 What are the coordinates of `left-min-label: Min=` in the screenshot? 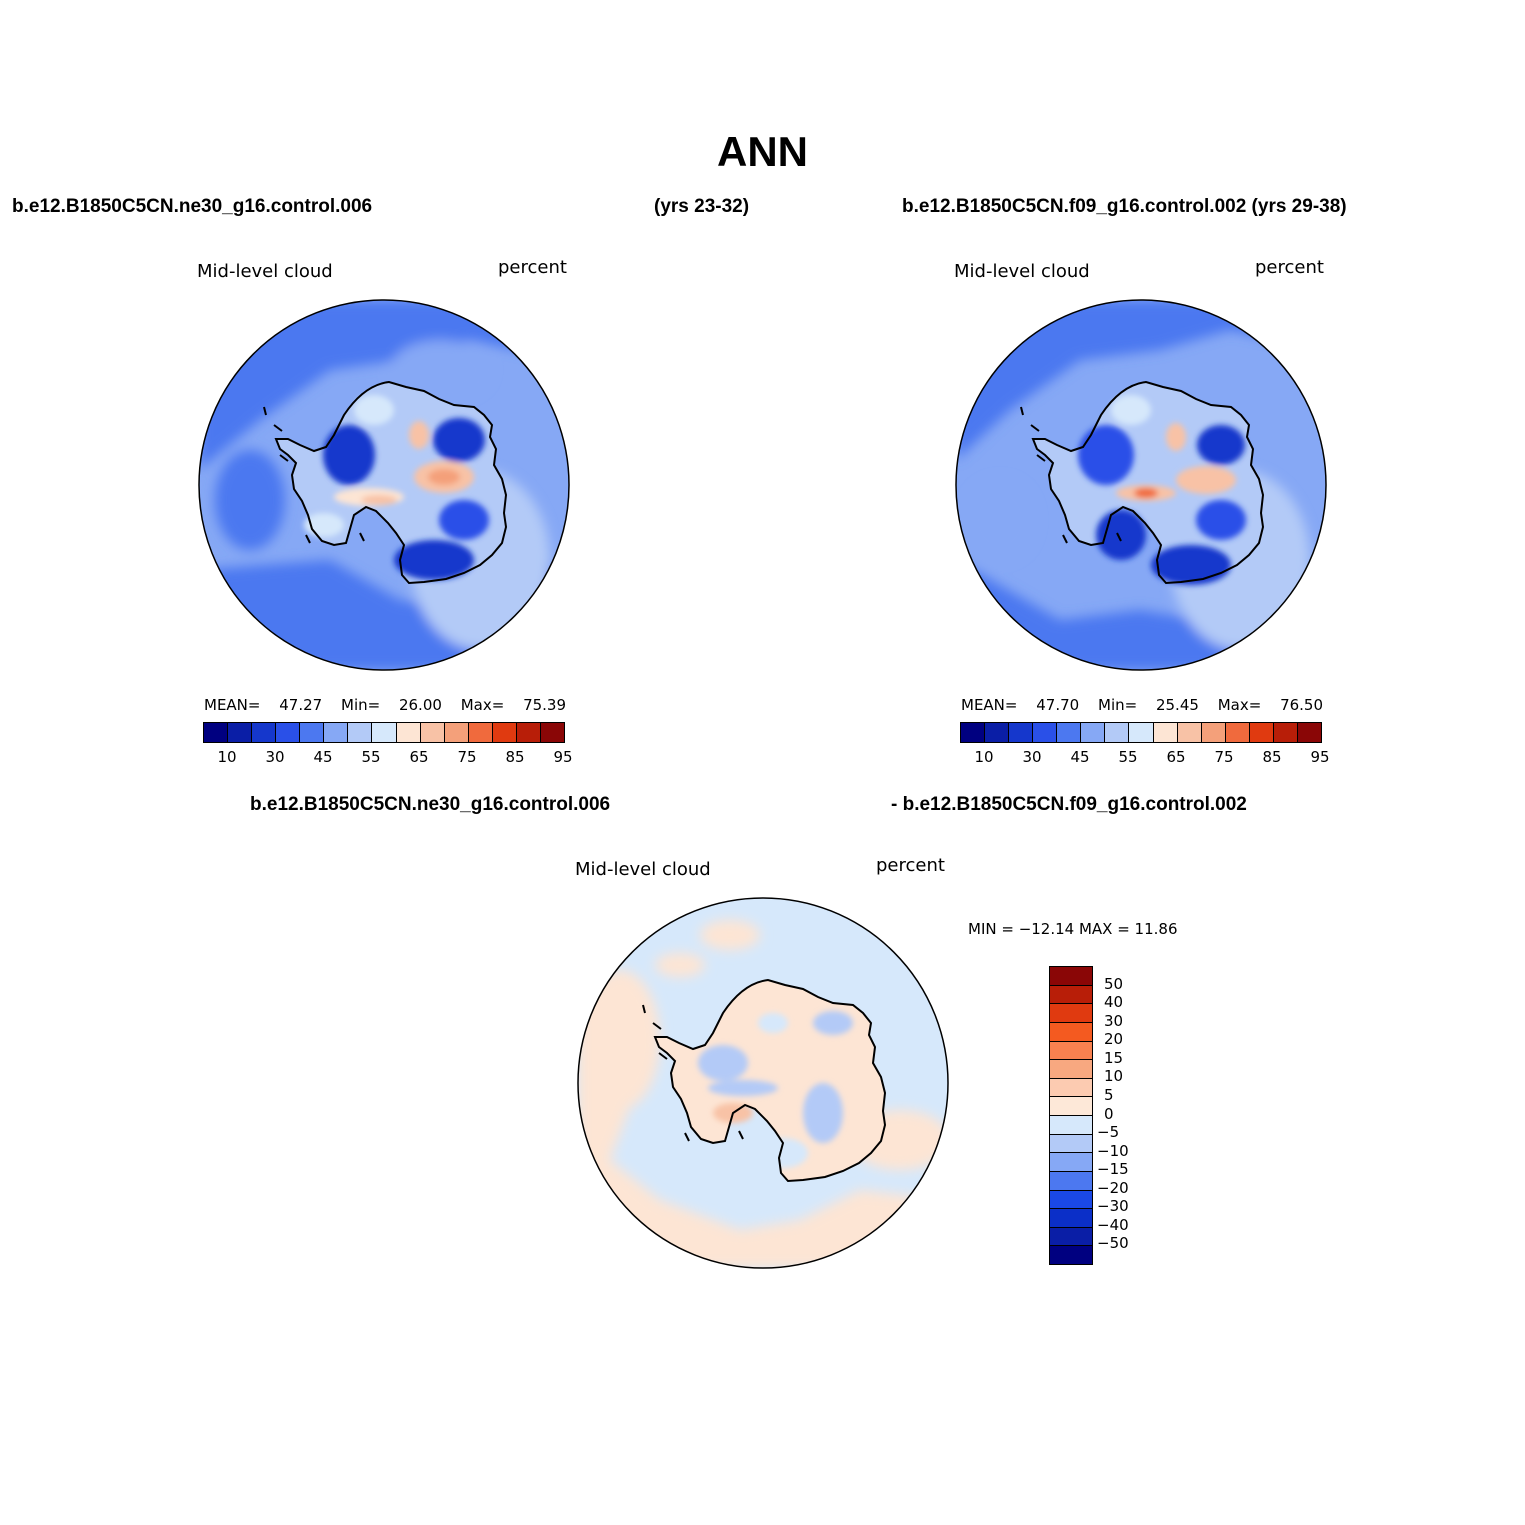 It's located at (361, 705).